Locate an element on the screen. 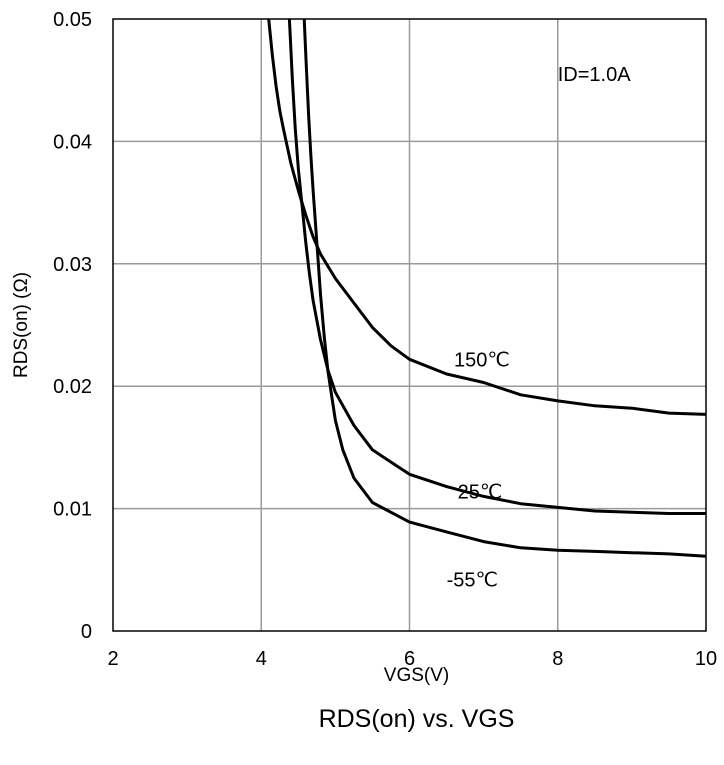  annotation-0: ID=1.0A is located at coordinates (594, 75).